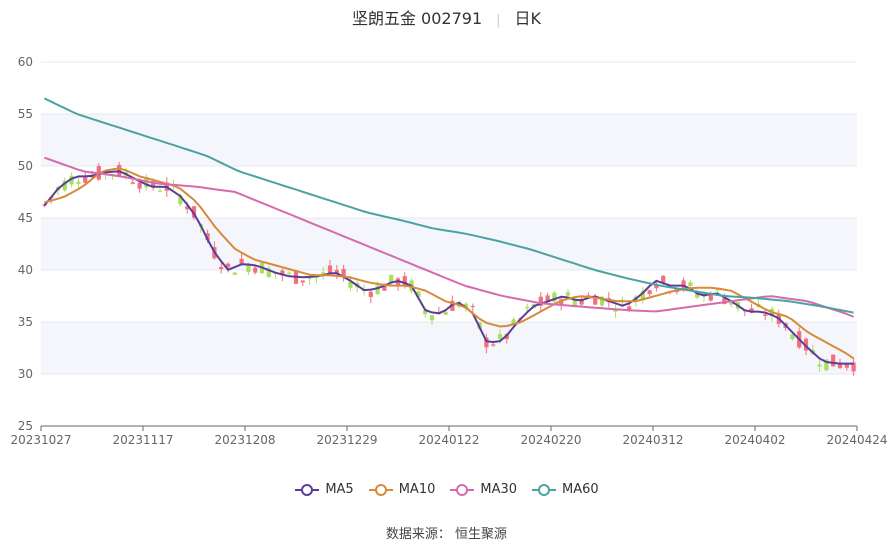  What do you see at coordinates (142, 440) in the screenshot?
I see `x-tick-label: 20231117` at bounding box center [142, 440].